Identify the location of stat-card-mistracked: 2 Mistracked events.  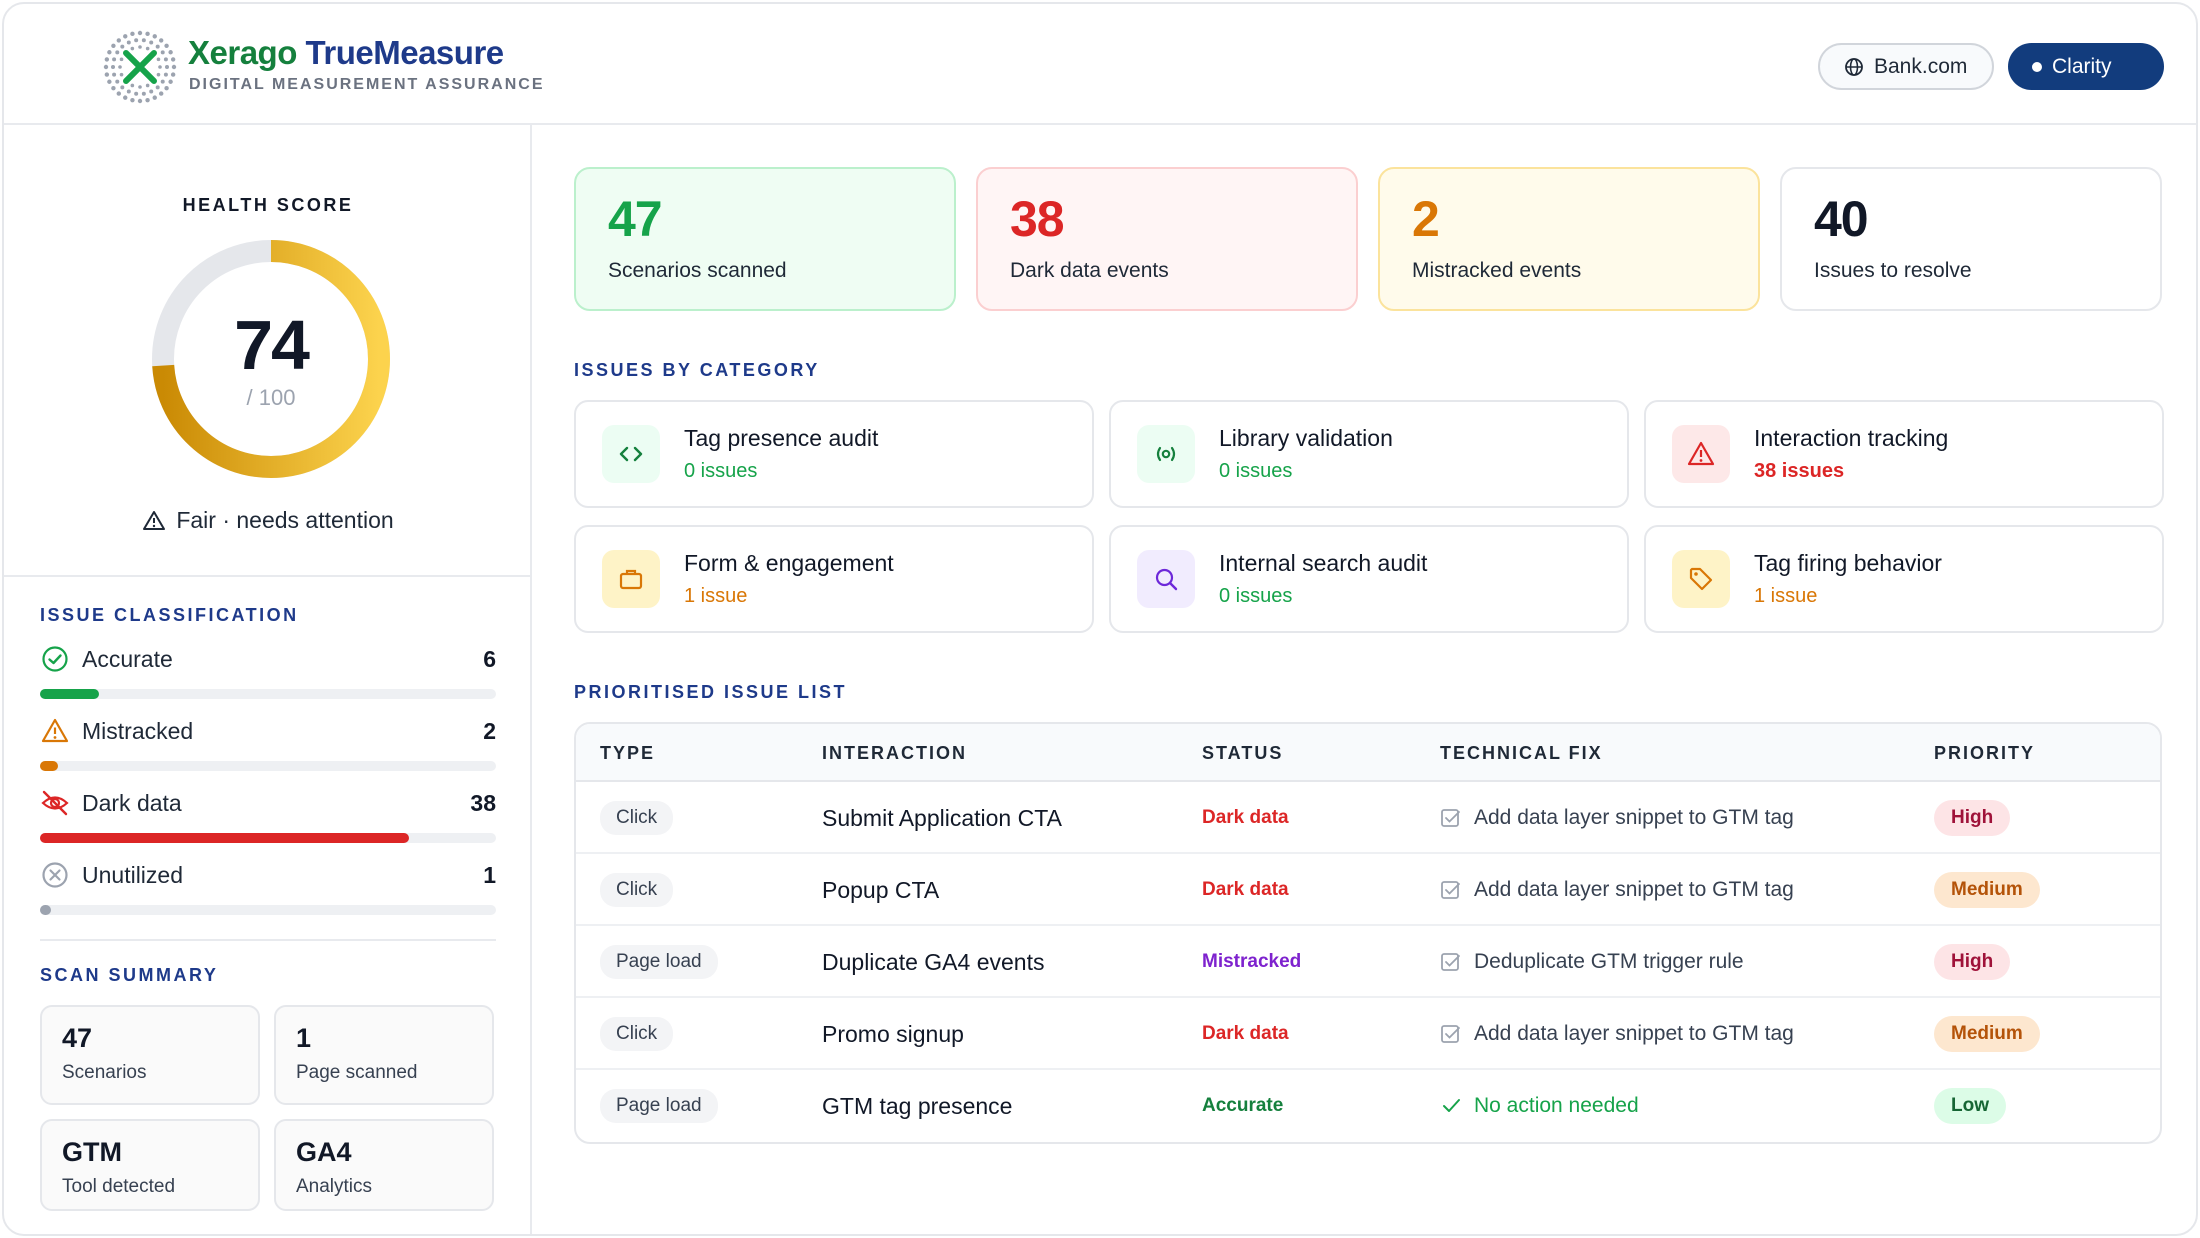
(1569, 239).